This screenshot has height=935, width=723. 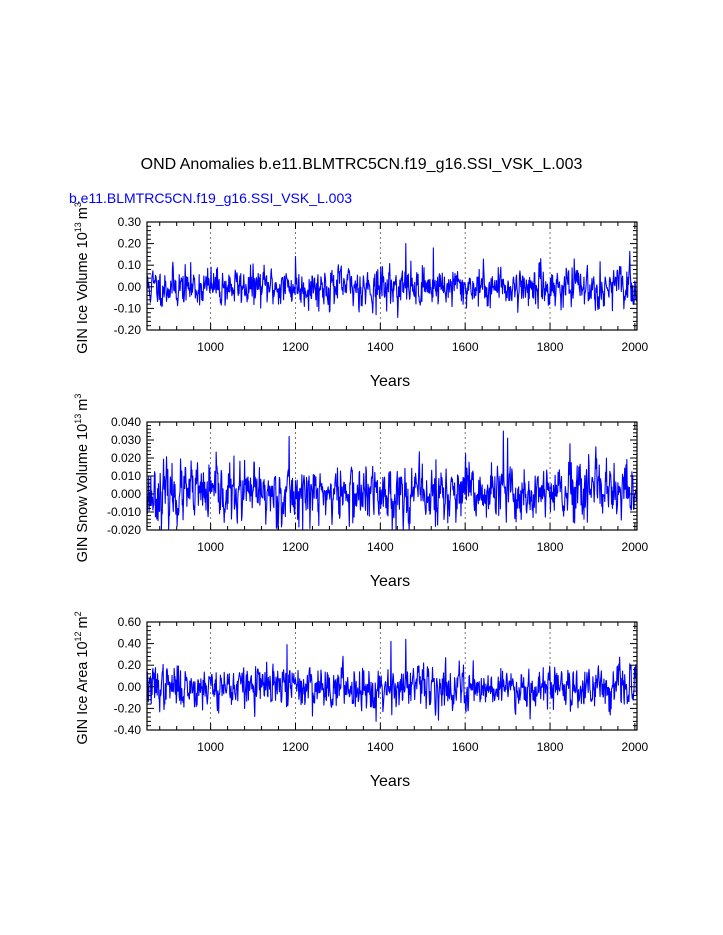 What do you see at coordinates (78, 613) in the screenshot?
I see `y-axis-title-unit-exponent: 2` at bounding box center [78, 613].